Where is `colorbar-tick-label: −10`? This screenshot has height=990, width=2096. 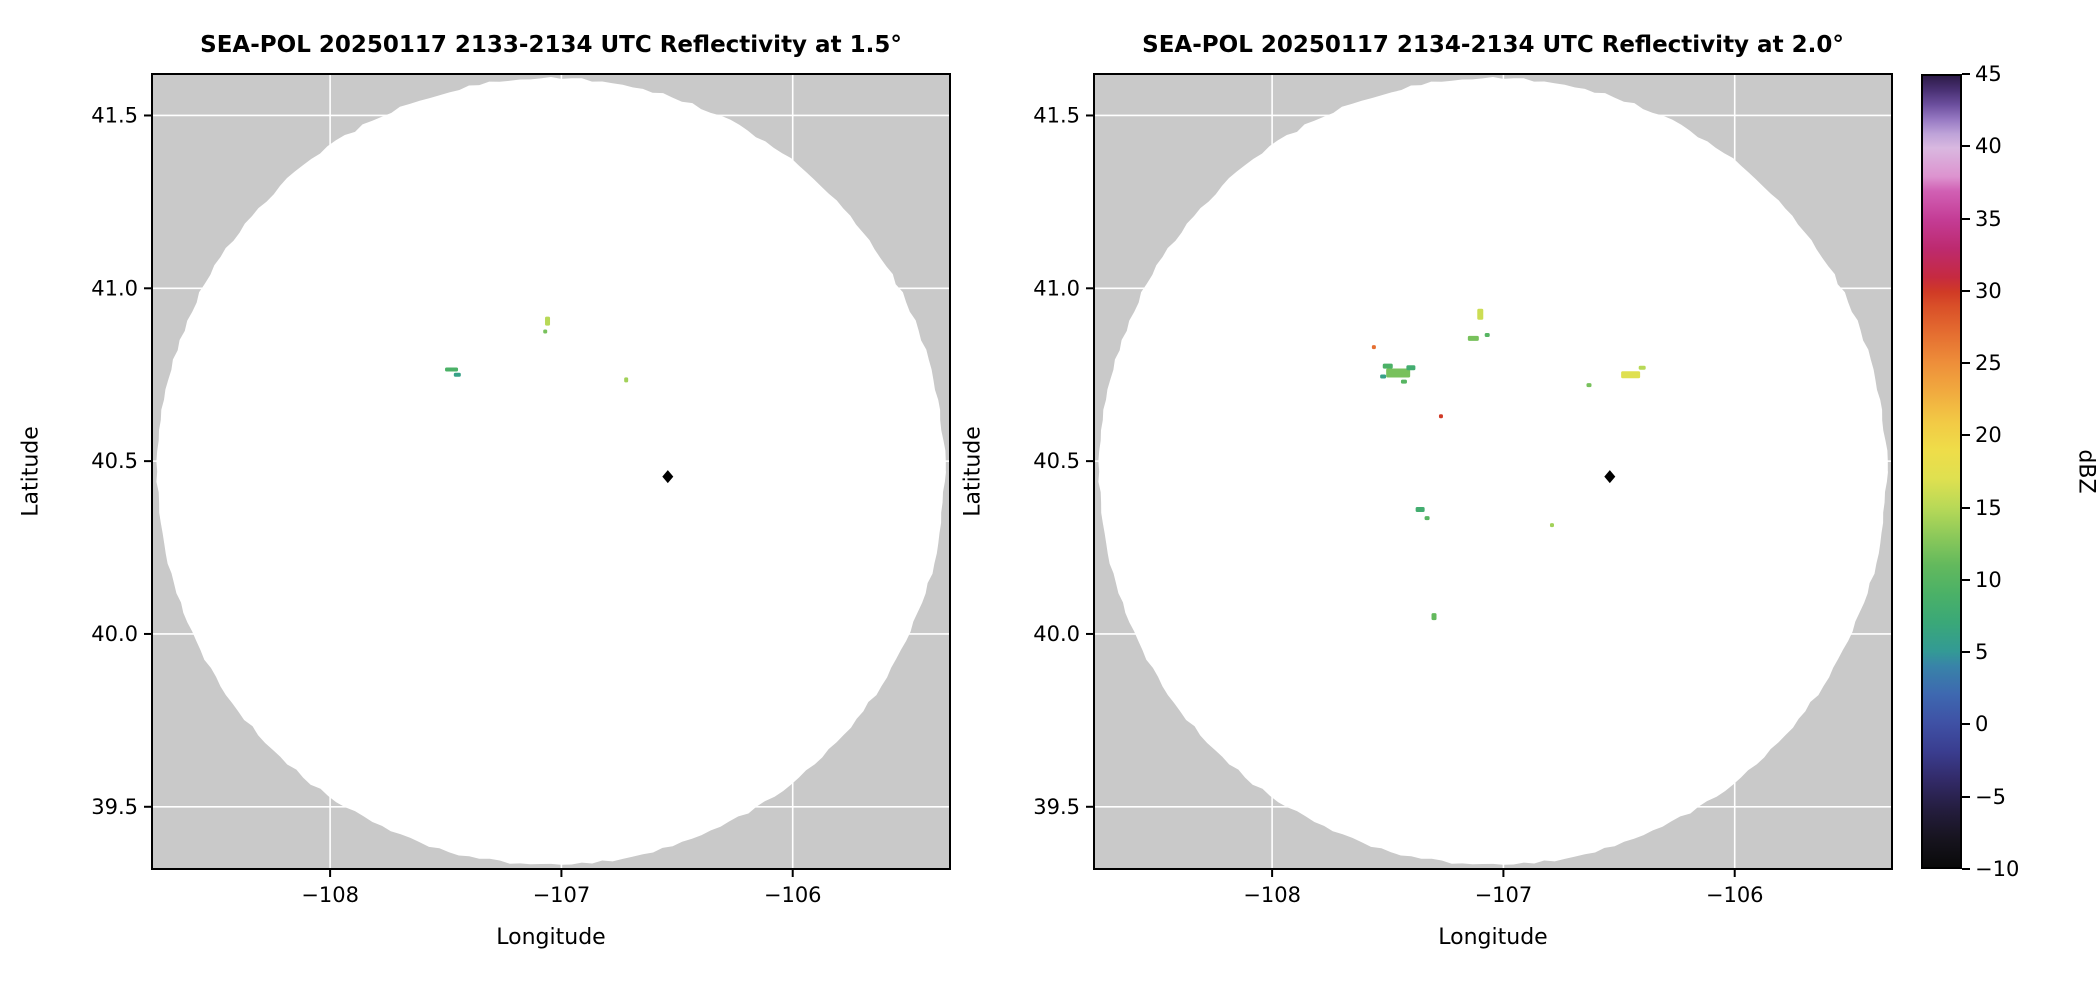
colorbar-tick-label: −10 is located at coordinates (1997, 869).